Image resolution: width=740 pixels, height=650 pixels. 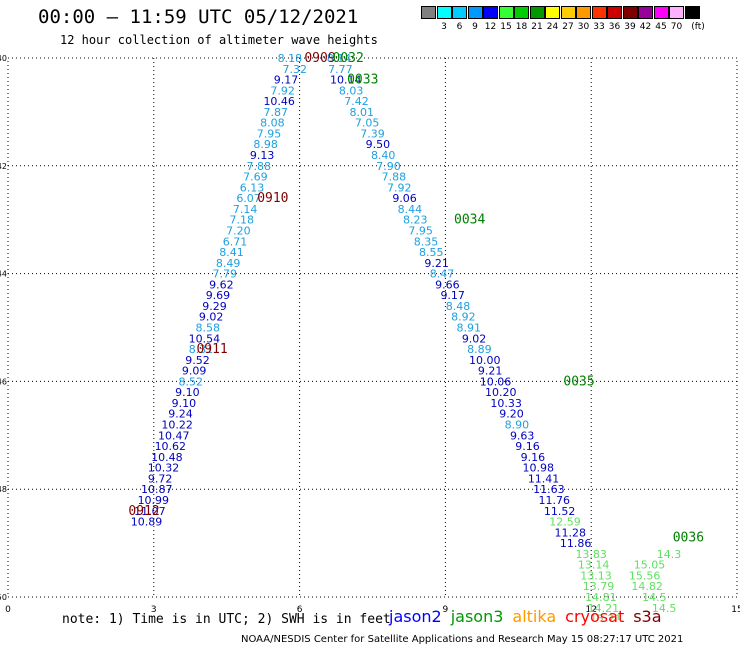 I want to click on wave-height-value: 11.76, so click(x=555, y=500).